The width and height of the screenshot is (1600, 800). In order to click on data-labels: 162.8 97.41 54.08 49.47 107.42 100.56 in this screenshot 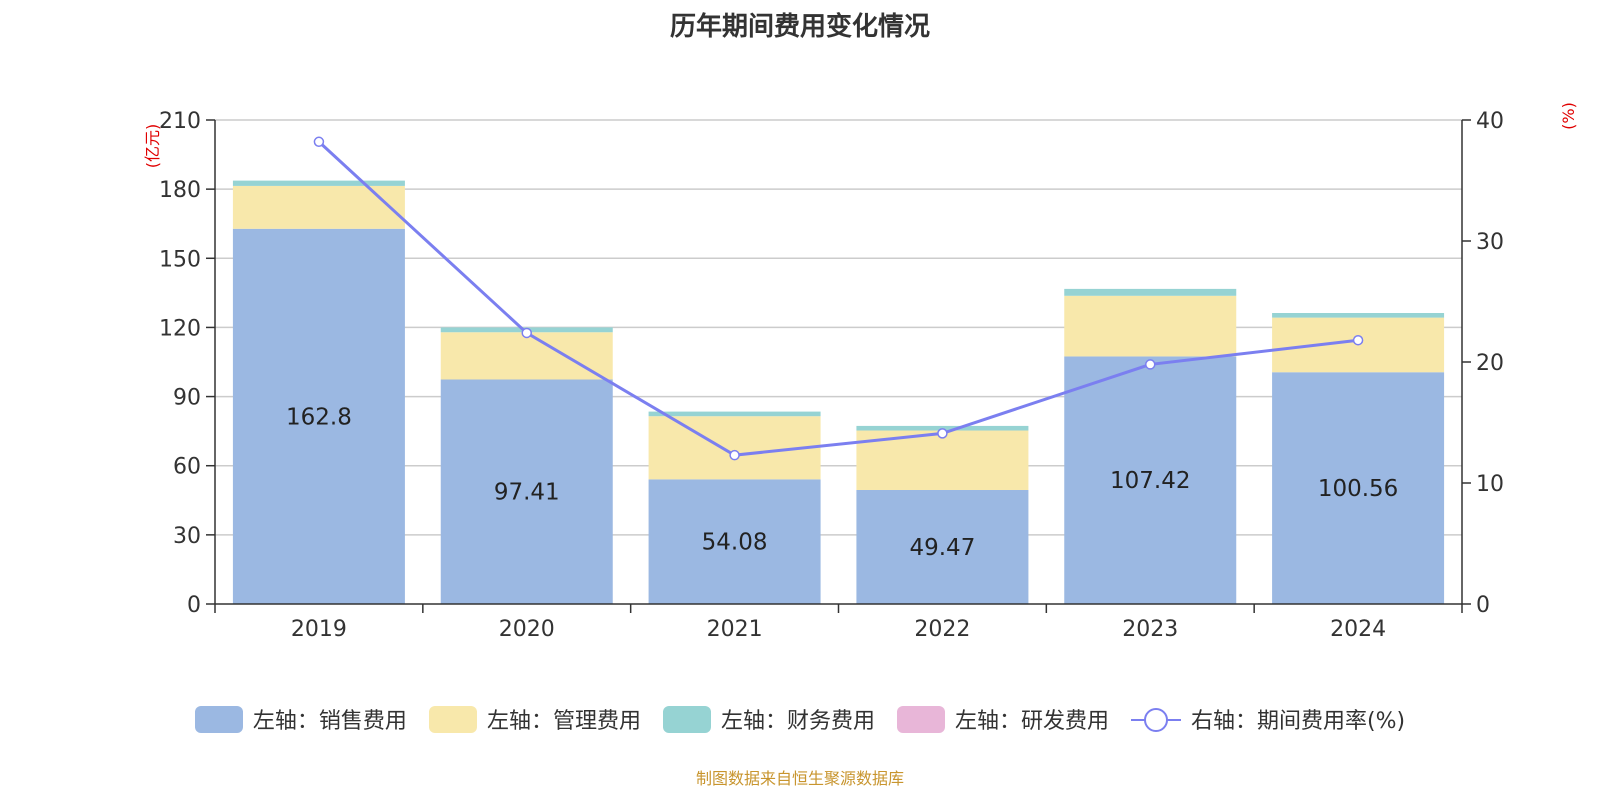, I will do `click(842, 482)`.